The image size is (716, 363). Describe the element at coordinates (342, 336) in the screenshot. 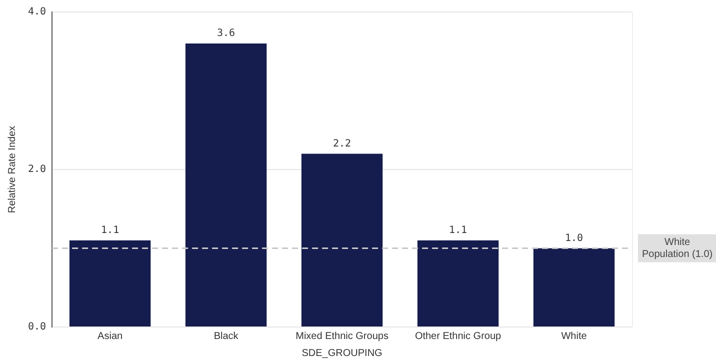

I see `x-tick-label: Mixed Ethnic Groups` at that location.